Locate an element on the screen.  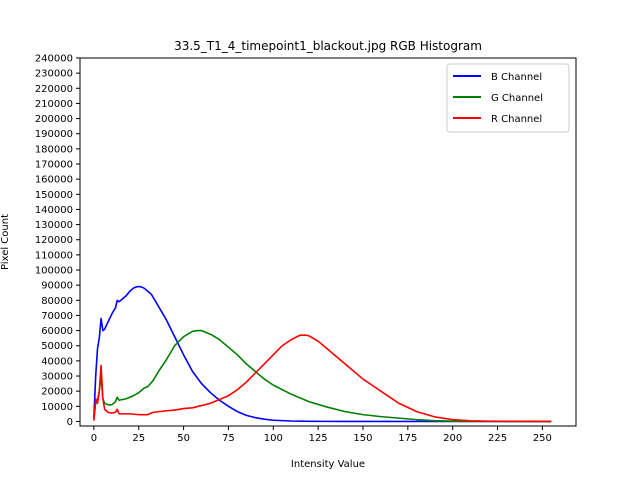
y-tick-label: 10000 is located at coordinates (57, 407).